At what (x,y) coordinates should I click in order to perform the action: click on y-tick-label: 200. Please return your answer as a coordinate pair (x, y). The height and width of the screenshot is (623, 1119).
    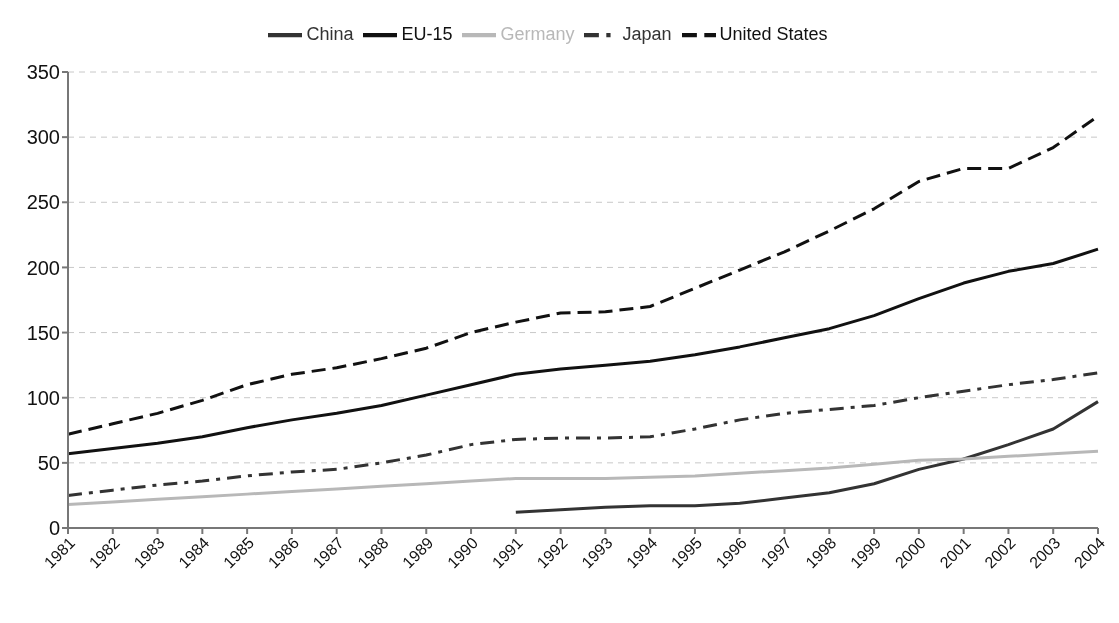
    Looking at the image, I should click on (43, 267).